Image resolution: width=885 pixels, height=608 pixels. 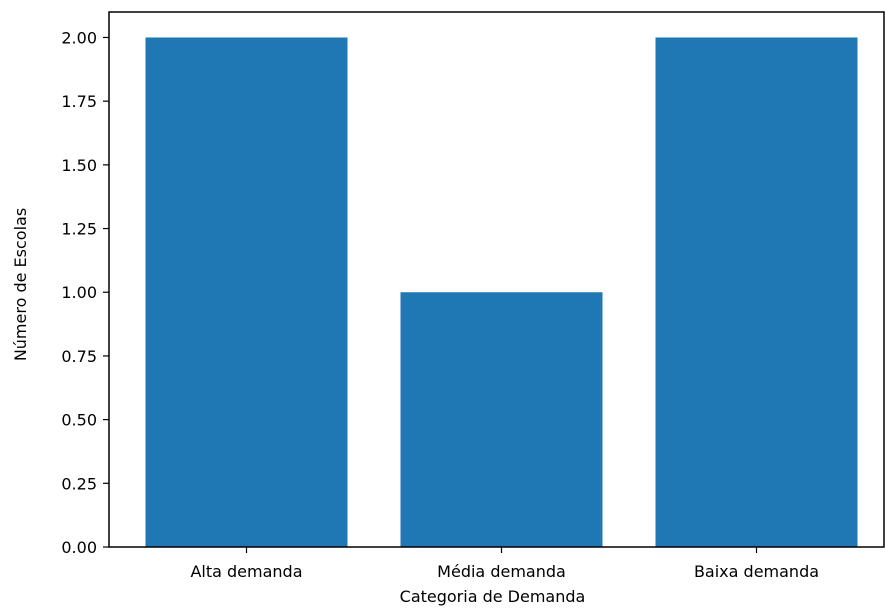 What do you see at coordinates (79, 101) in the screenshot?
I see `y-tick-label: 1.75` at bounding box center [79, 101].